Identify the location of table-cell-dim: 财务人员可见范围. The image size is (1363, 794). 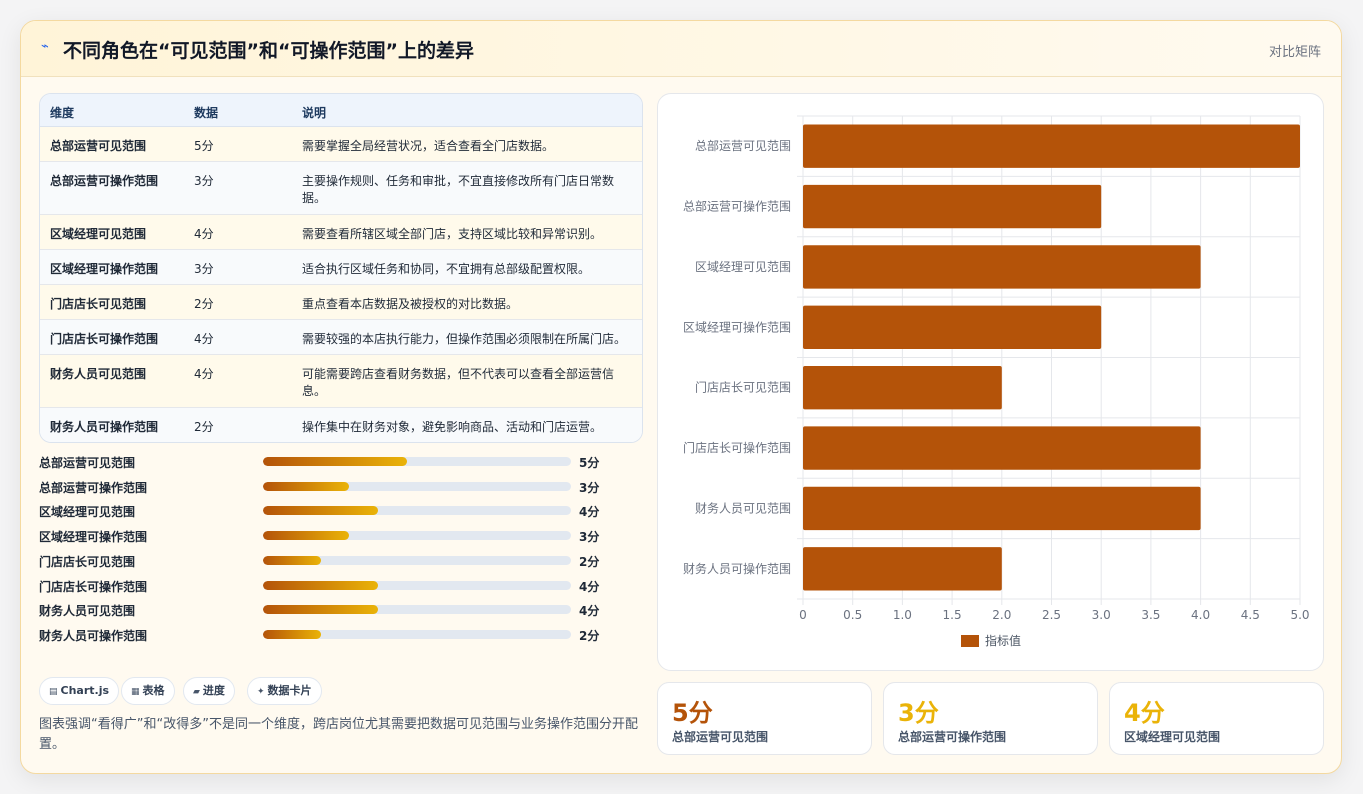
(98, 374).